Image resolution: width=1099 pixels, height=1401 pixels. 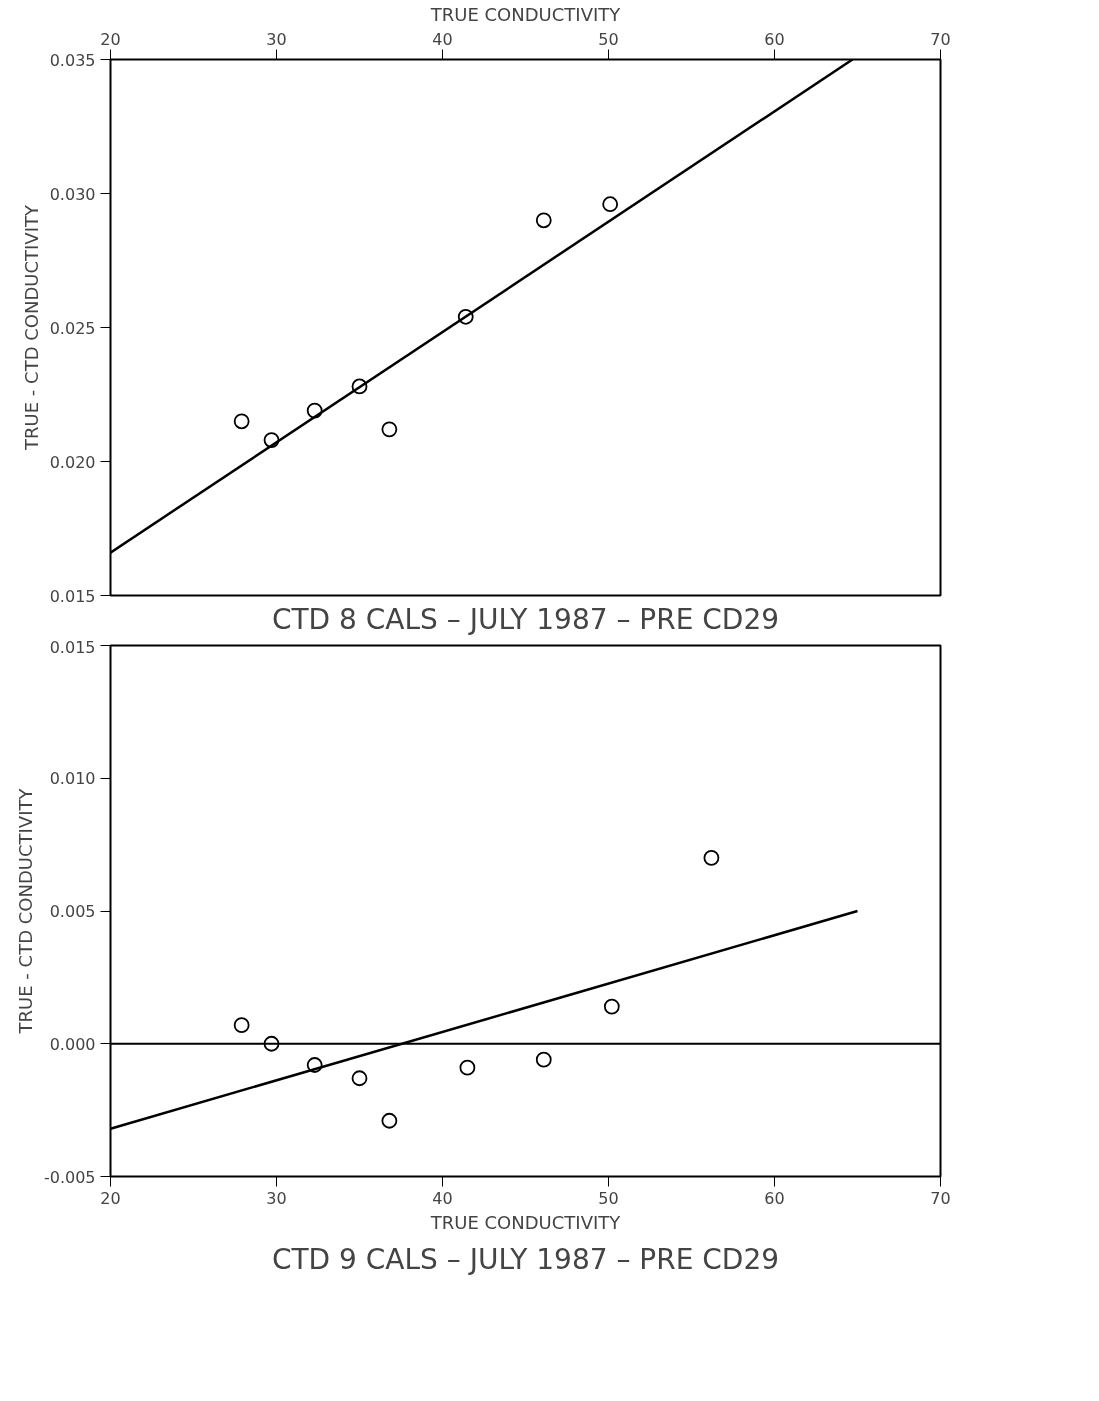 What do you see at coordinates (72, 194) in the screenshot?
I see `y-tick-label: 0.030` at bounding box center [72, 194].